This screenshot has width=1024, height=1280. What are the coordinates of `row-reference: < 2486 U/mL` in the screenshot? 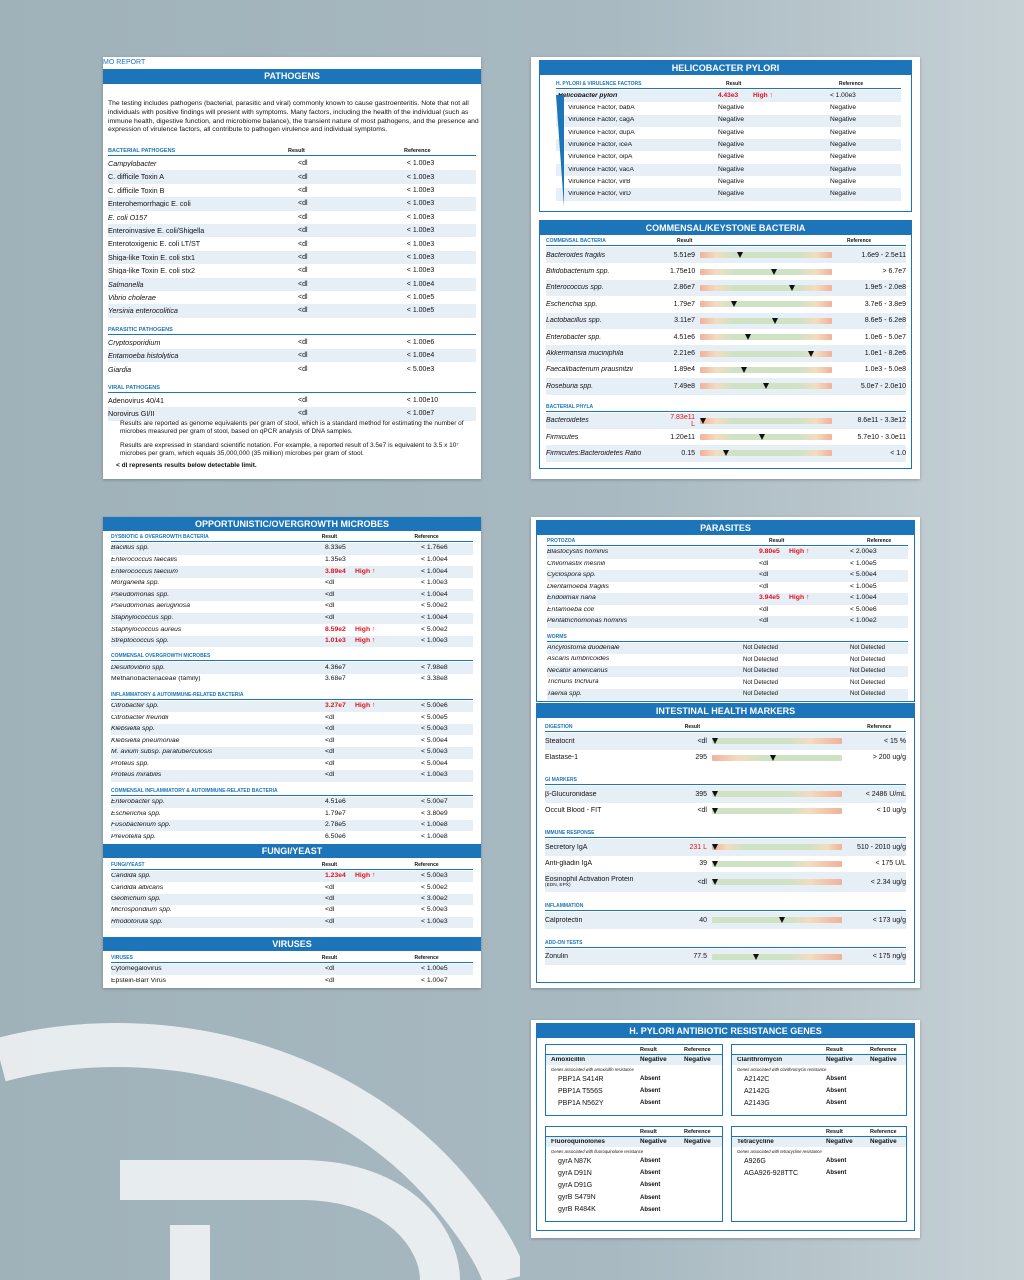 It's located at (885, 794).